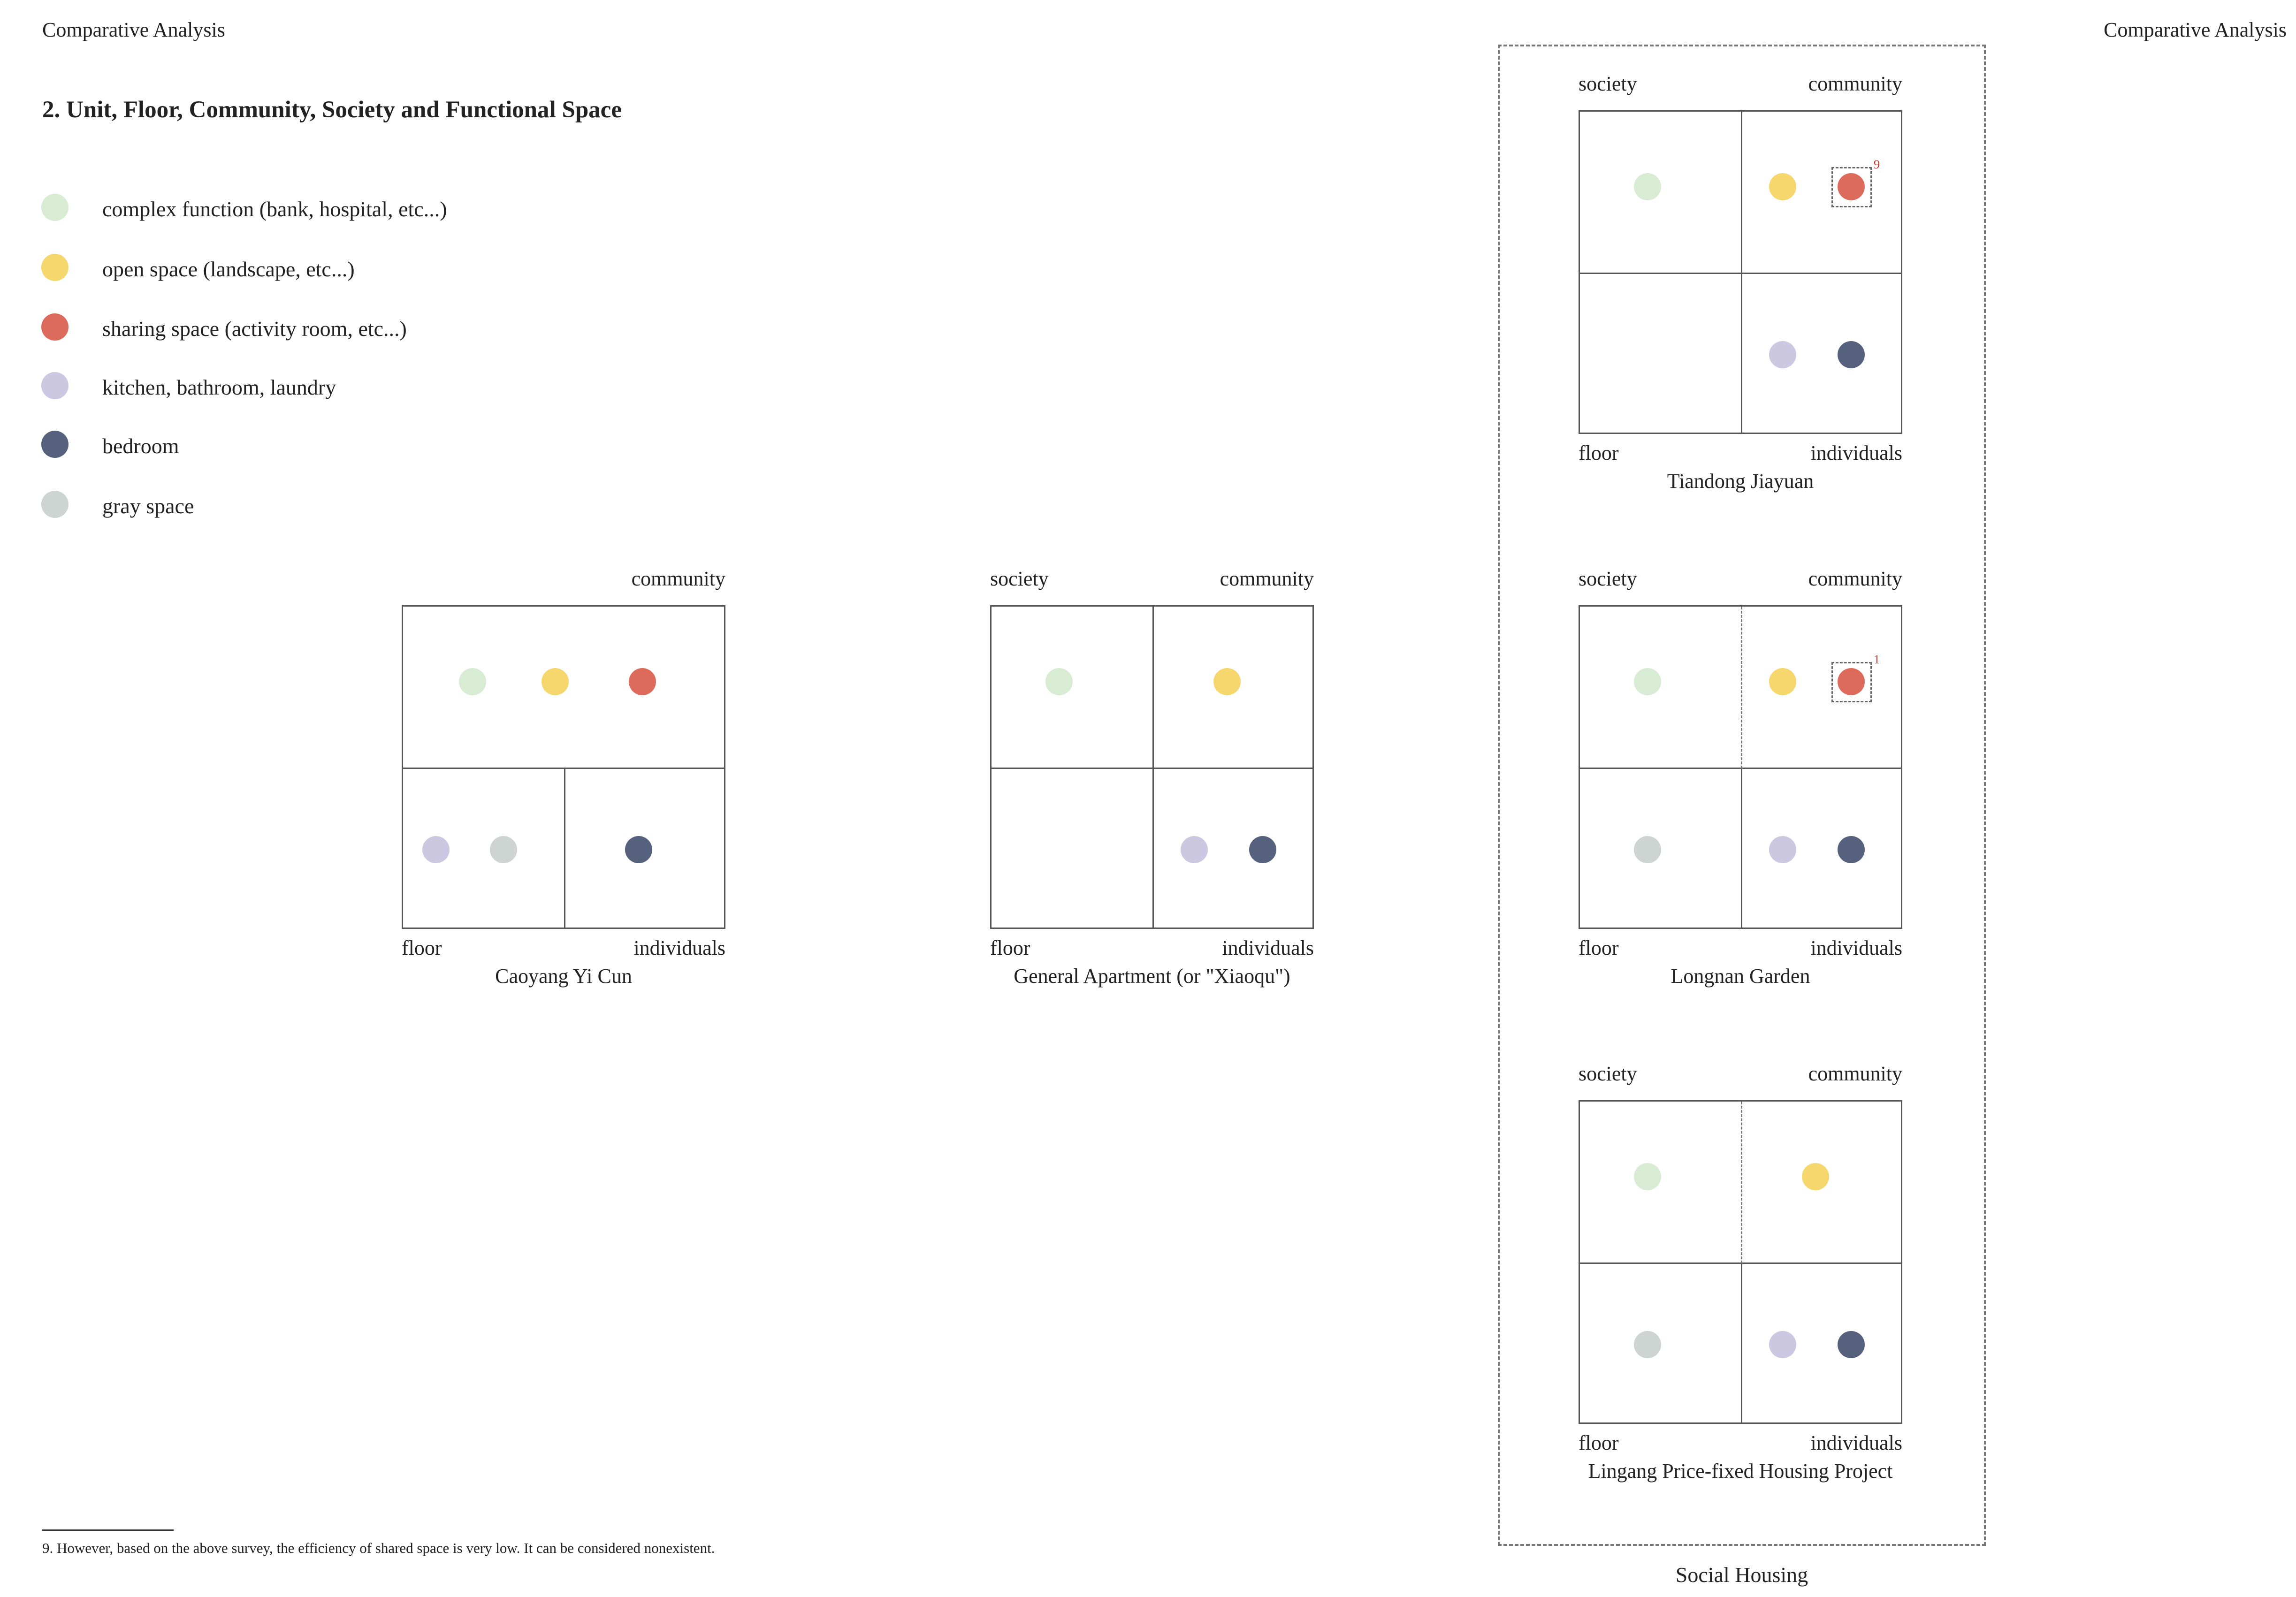  Describe the element at coordinates (219, 387) in the screenshot. I see `legend-label: kitchen, bathroom, laundry` at that location.